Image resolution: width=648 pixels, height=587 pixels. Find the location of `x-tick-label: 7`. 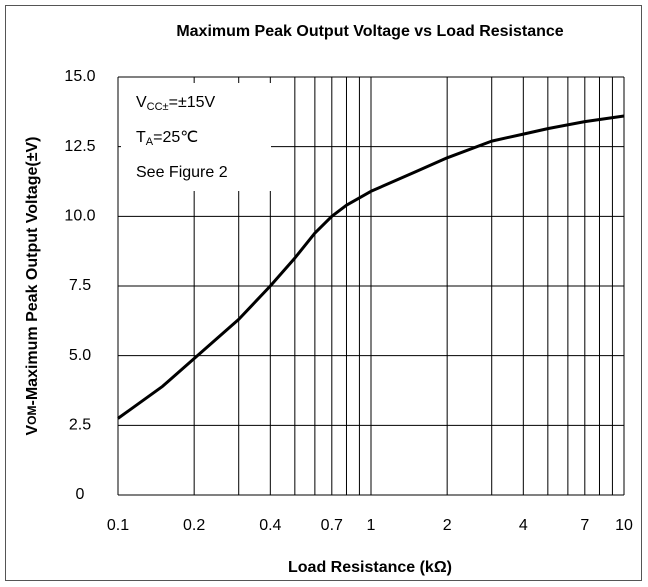

x-tick-label: 7 is located at coordinates (584, 525).